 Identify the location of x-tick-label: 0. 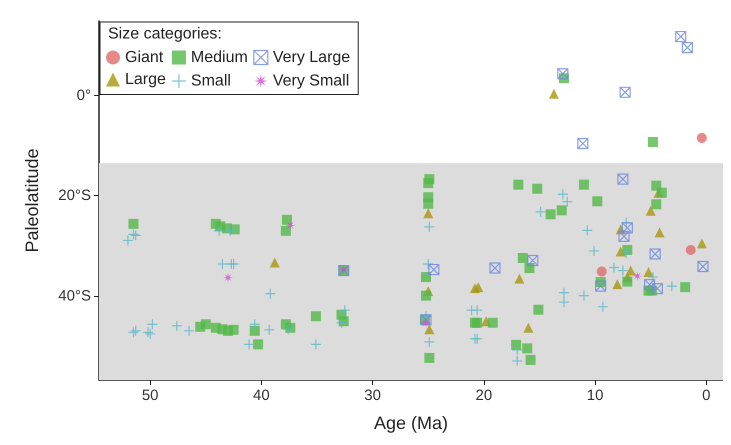
(706, 395).